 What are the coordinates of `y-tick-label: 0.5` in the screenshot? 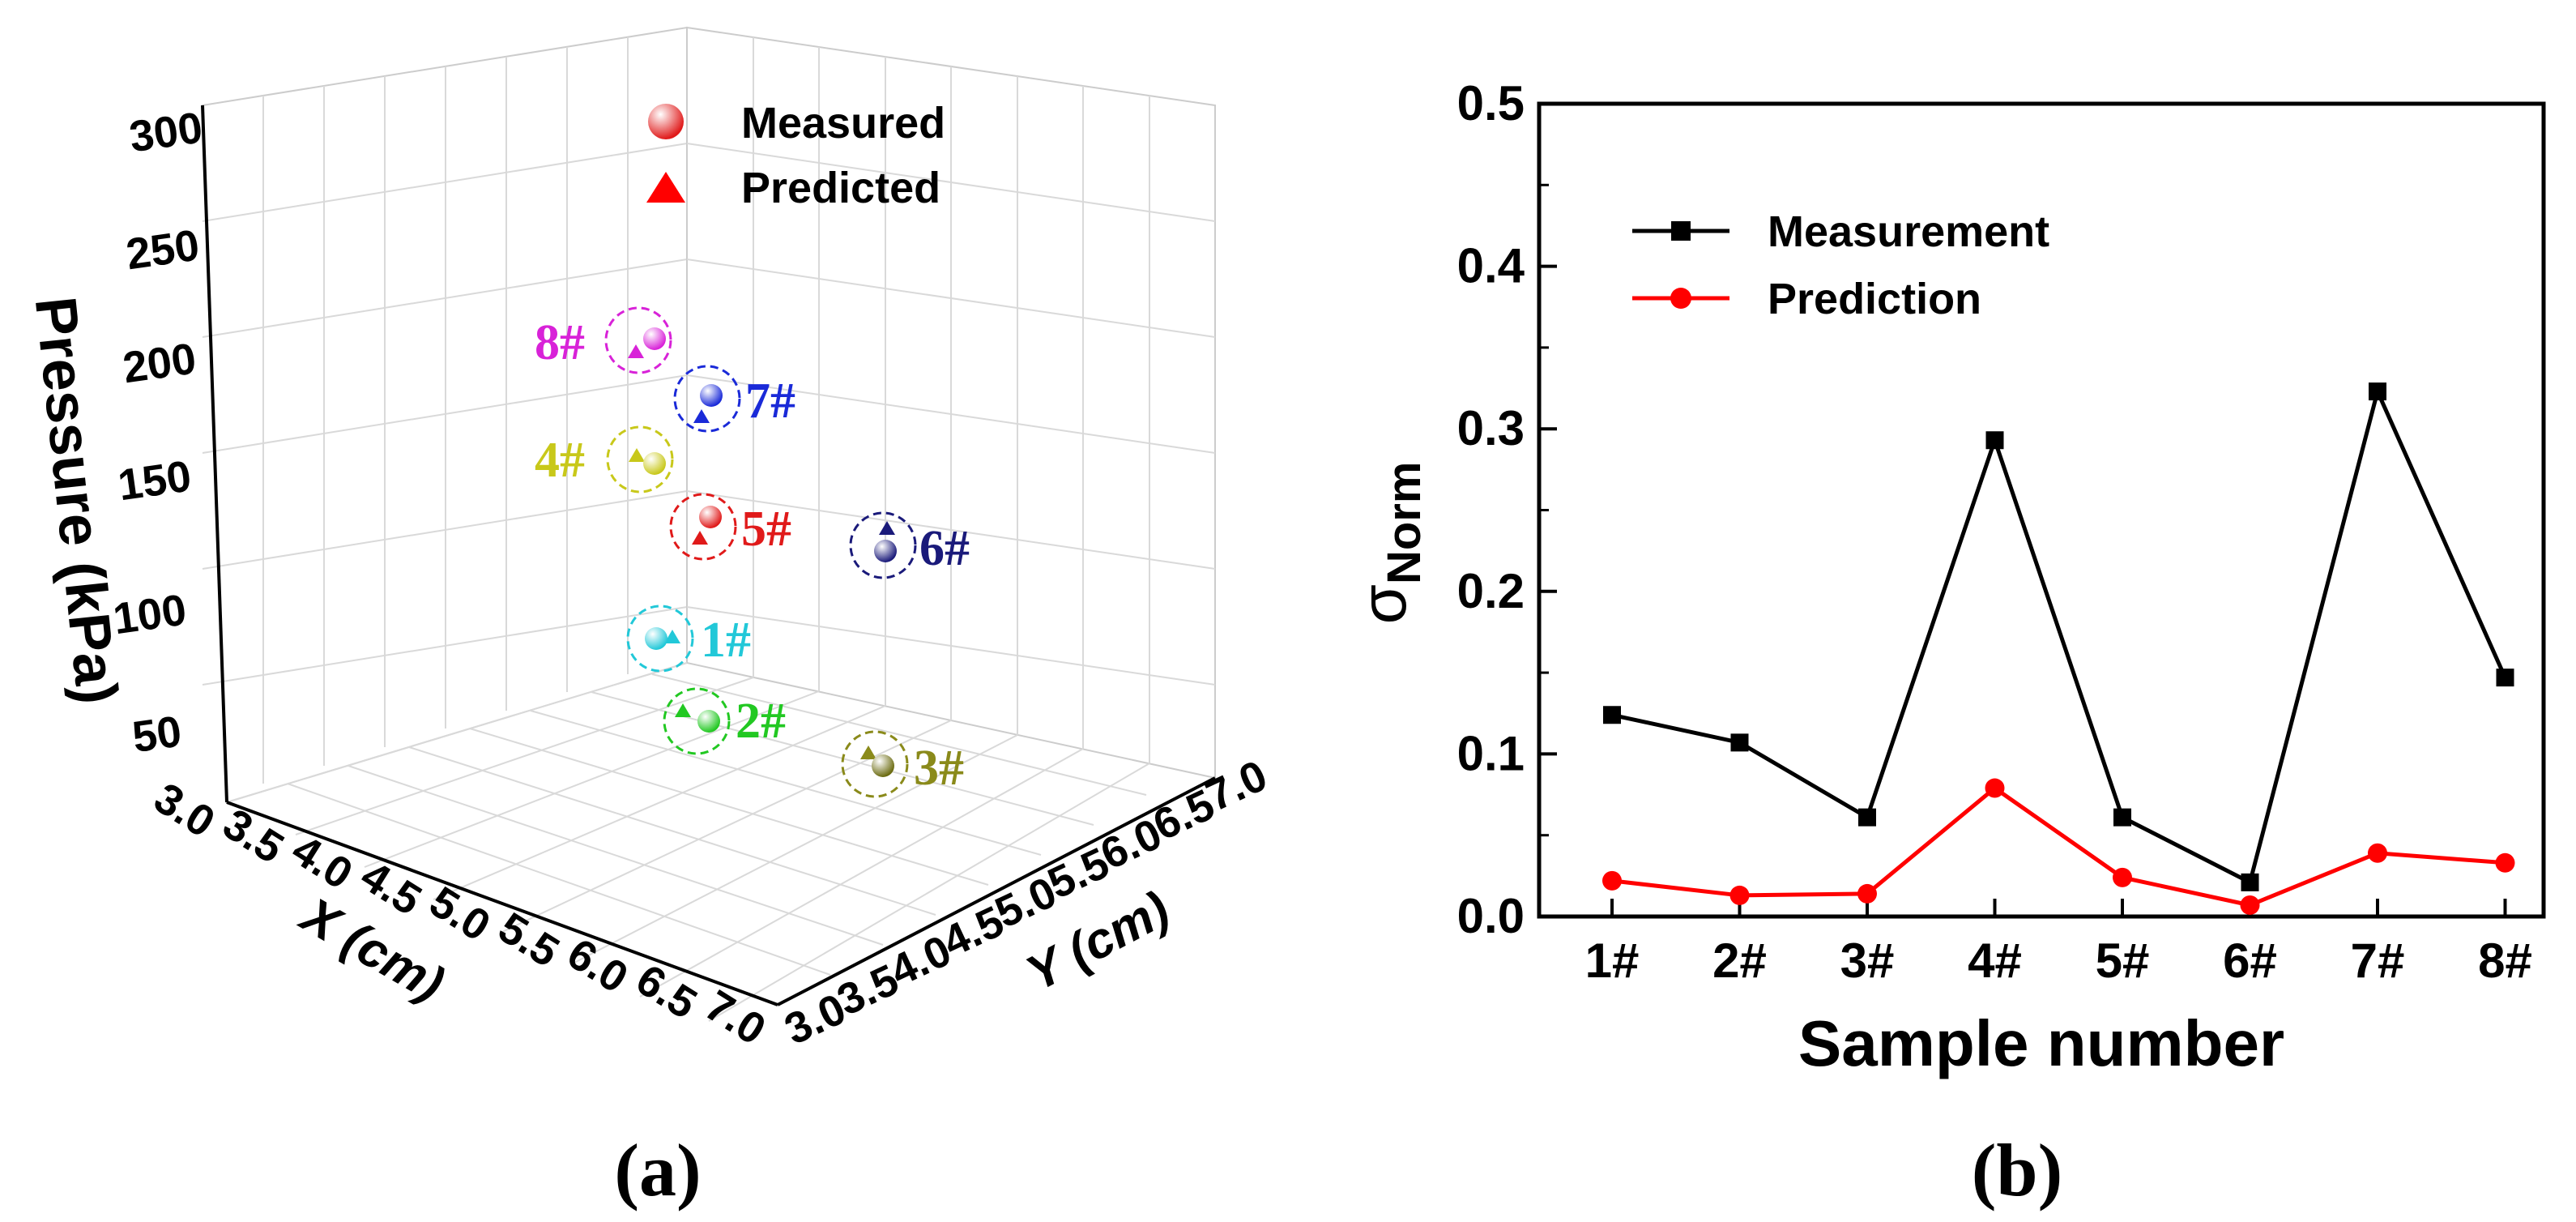 It's located at (1491, 103).